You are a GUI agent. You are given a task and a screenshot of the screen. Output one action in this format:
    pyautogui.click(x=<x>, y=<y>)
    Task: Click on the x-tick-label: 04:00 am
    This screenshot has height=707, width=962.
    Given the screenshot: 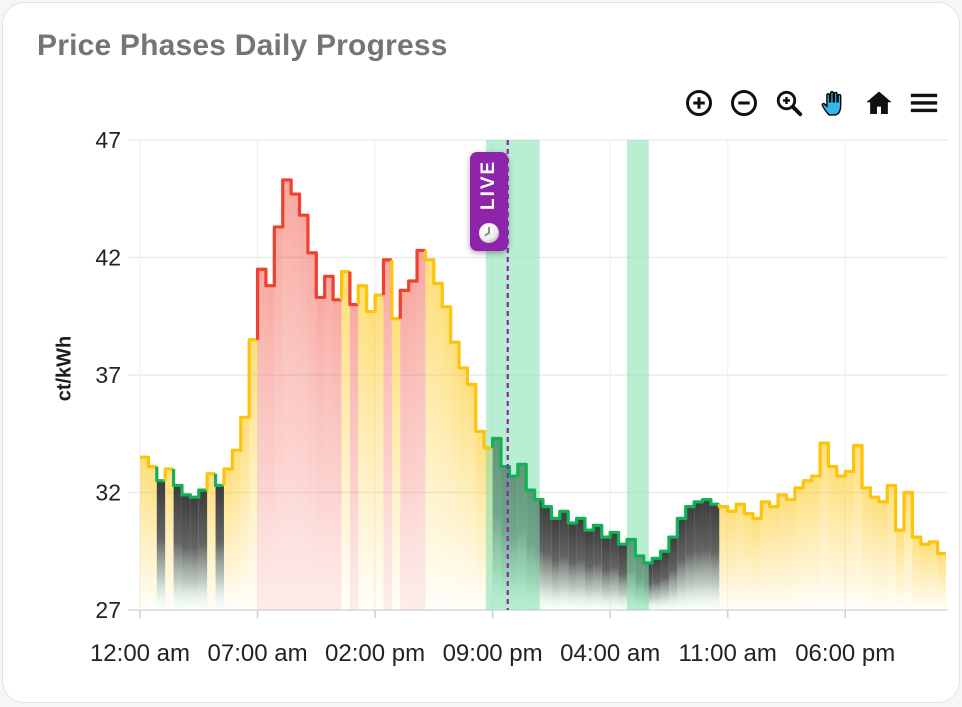 What is the action you would take?
    pyautogui.click(x=610, y=653)
    